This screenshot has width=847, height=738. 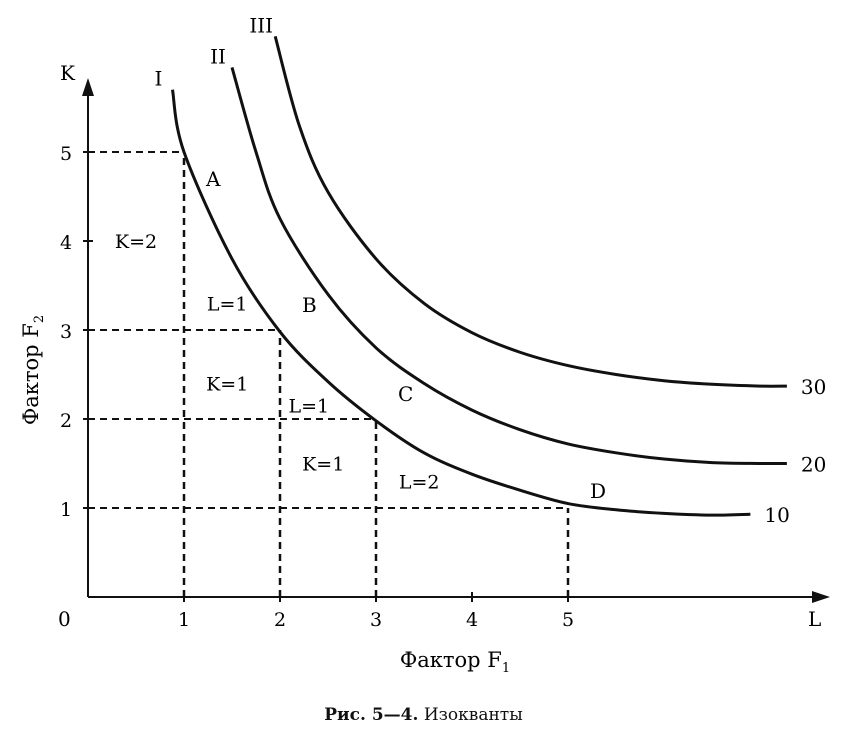 What do you see at coordinates (68, 73) in the screenshot?
I see `y-axis-letter: K` at bounding box center [68, 73].